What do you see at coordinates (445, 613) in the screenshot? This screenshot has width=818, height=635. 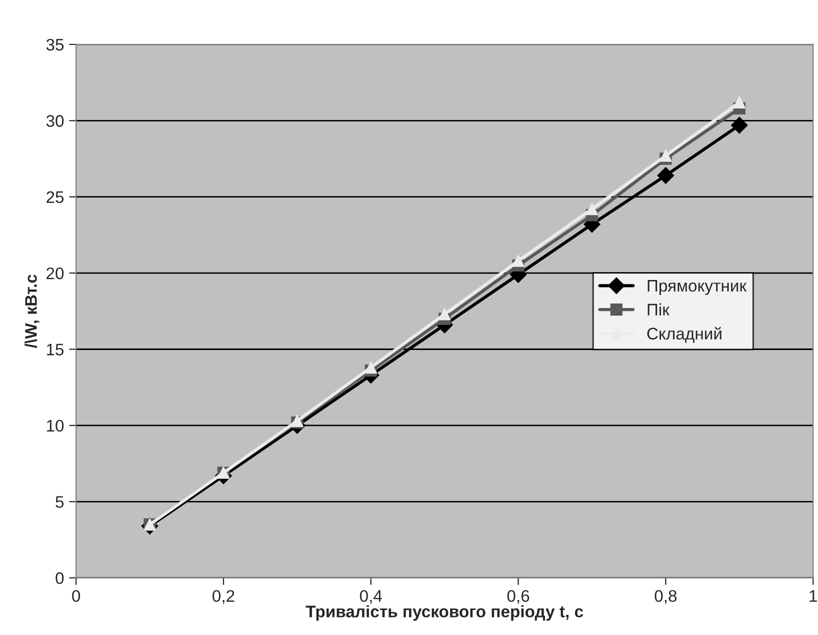 I see `x-axis-title: Тривалість пускового періоду t, с` at bounding box center [445, 613].